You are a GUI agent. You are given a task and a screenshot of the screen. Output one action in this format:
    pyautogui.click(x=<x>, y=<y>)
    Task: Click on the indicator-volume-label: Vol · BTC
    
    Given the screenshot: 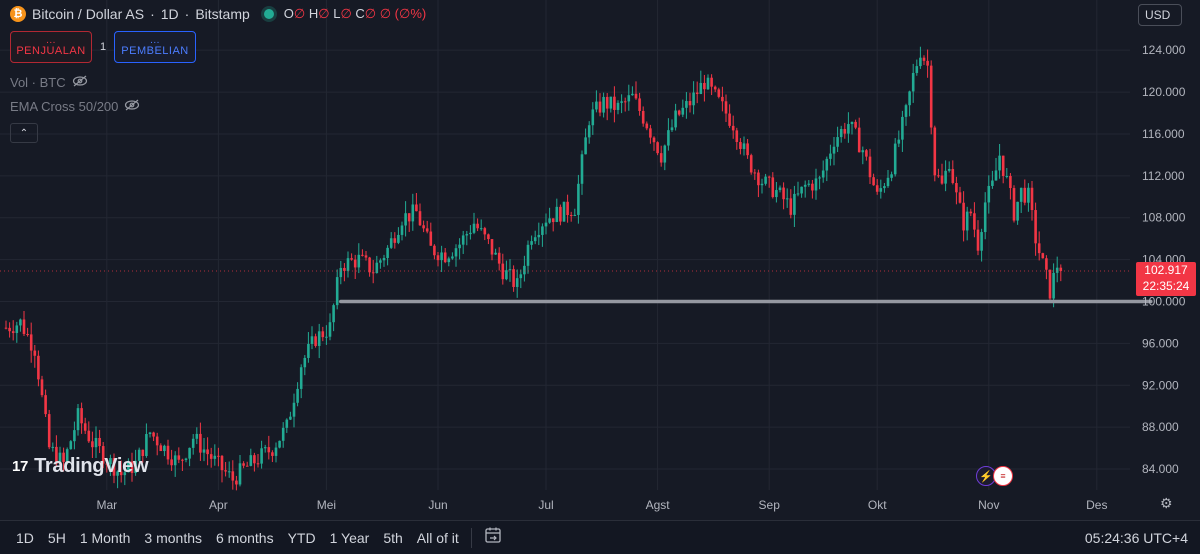 What is the action you would take?
    pyautogui.click(x=38, y=82)
    